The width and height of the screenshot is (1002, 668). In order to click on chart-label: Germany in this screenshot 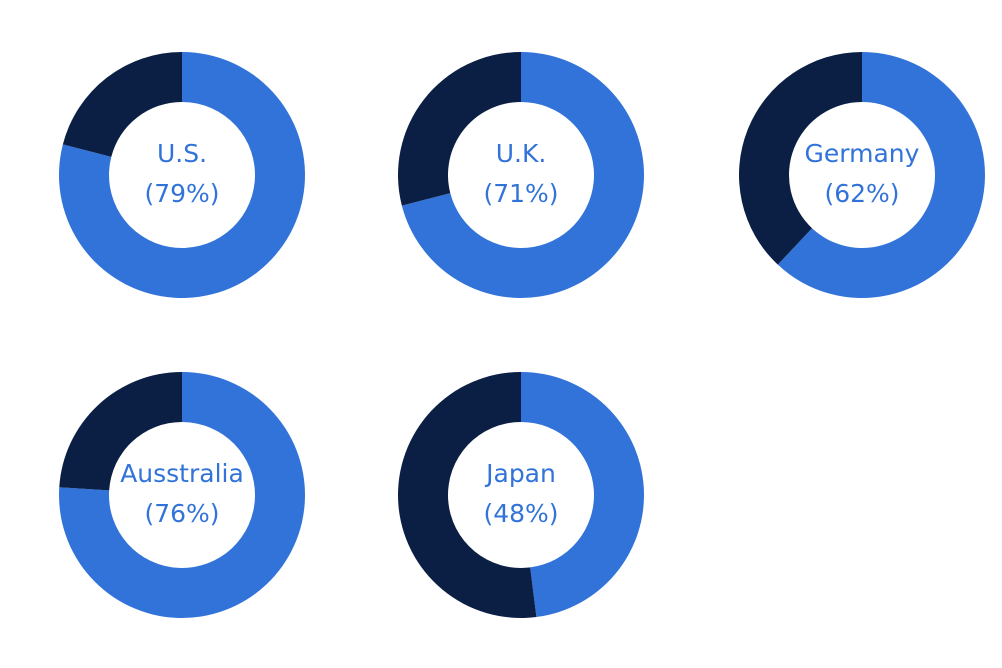, I will do `click(862, 153)`.